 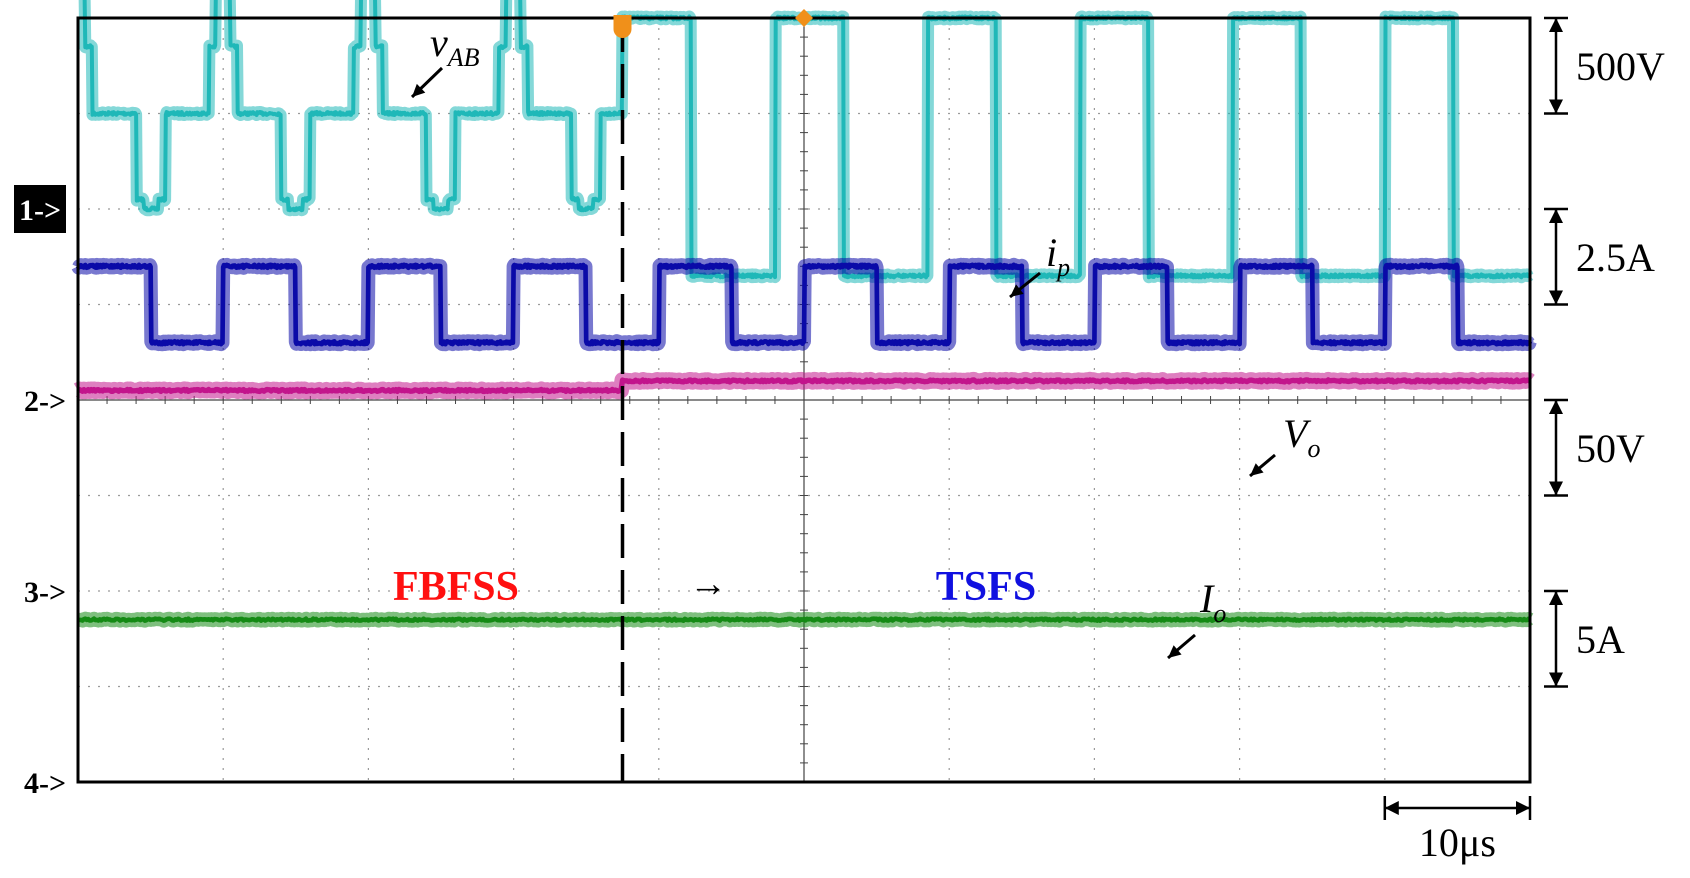 What do you see at coordinates (456, 587) in the screenshot?
I see `mode-label-fbfss: FBFSS` at bounding box center [456, 587].